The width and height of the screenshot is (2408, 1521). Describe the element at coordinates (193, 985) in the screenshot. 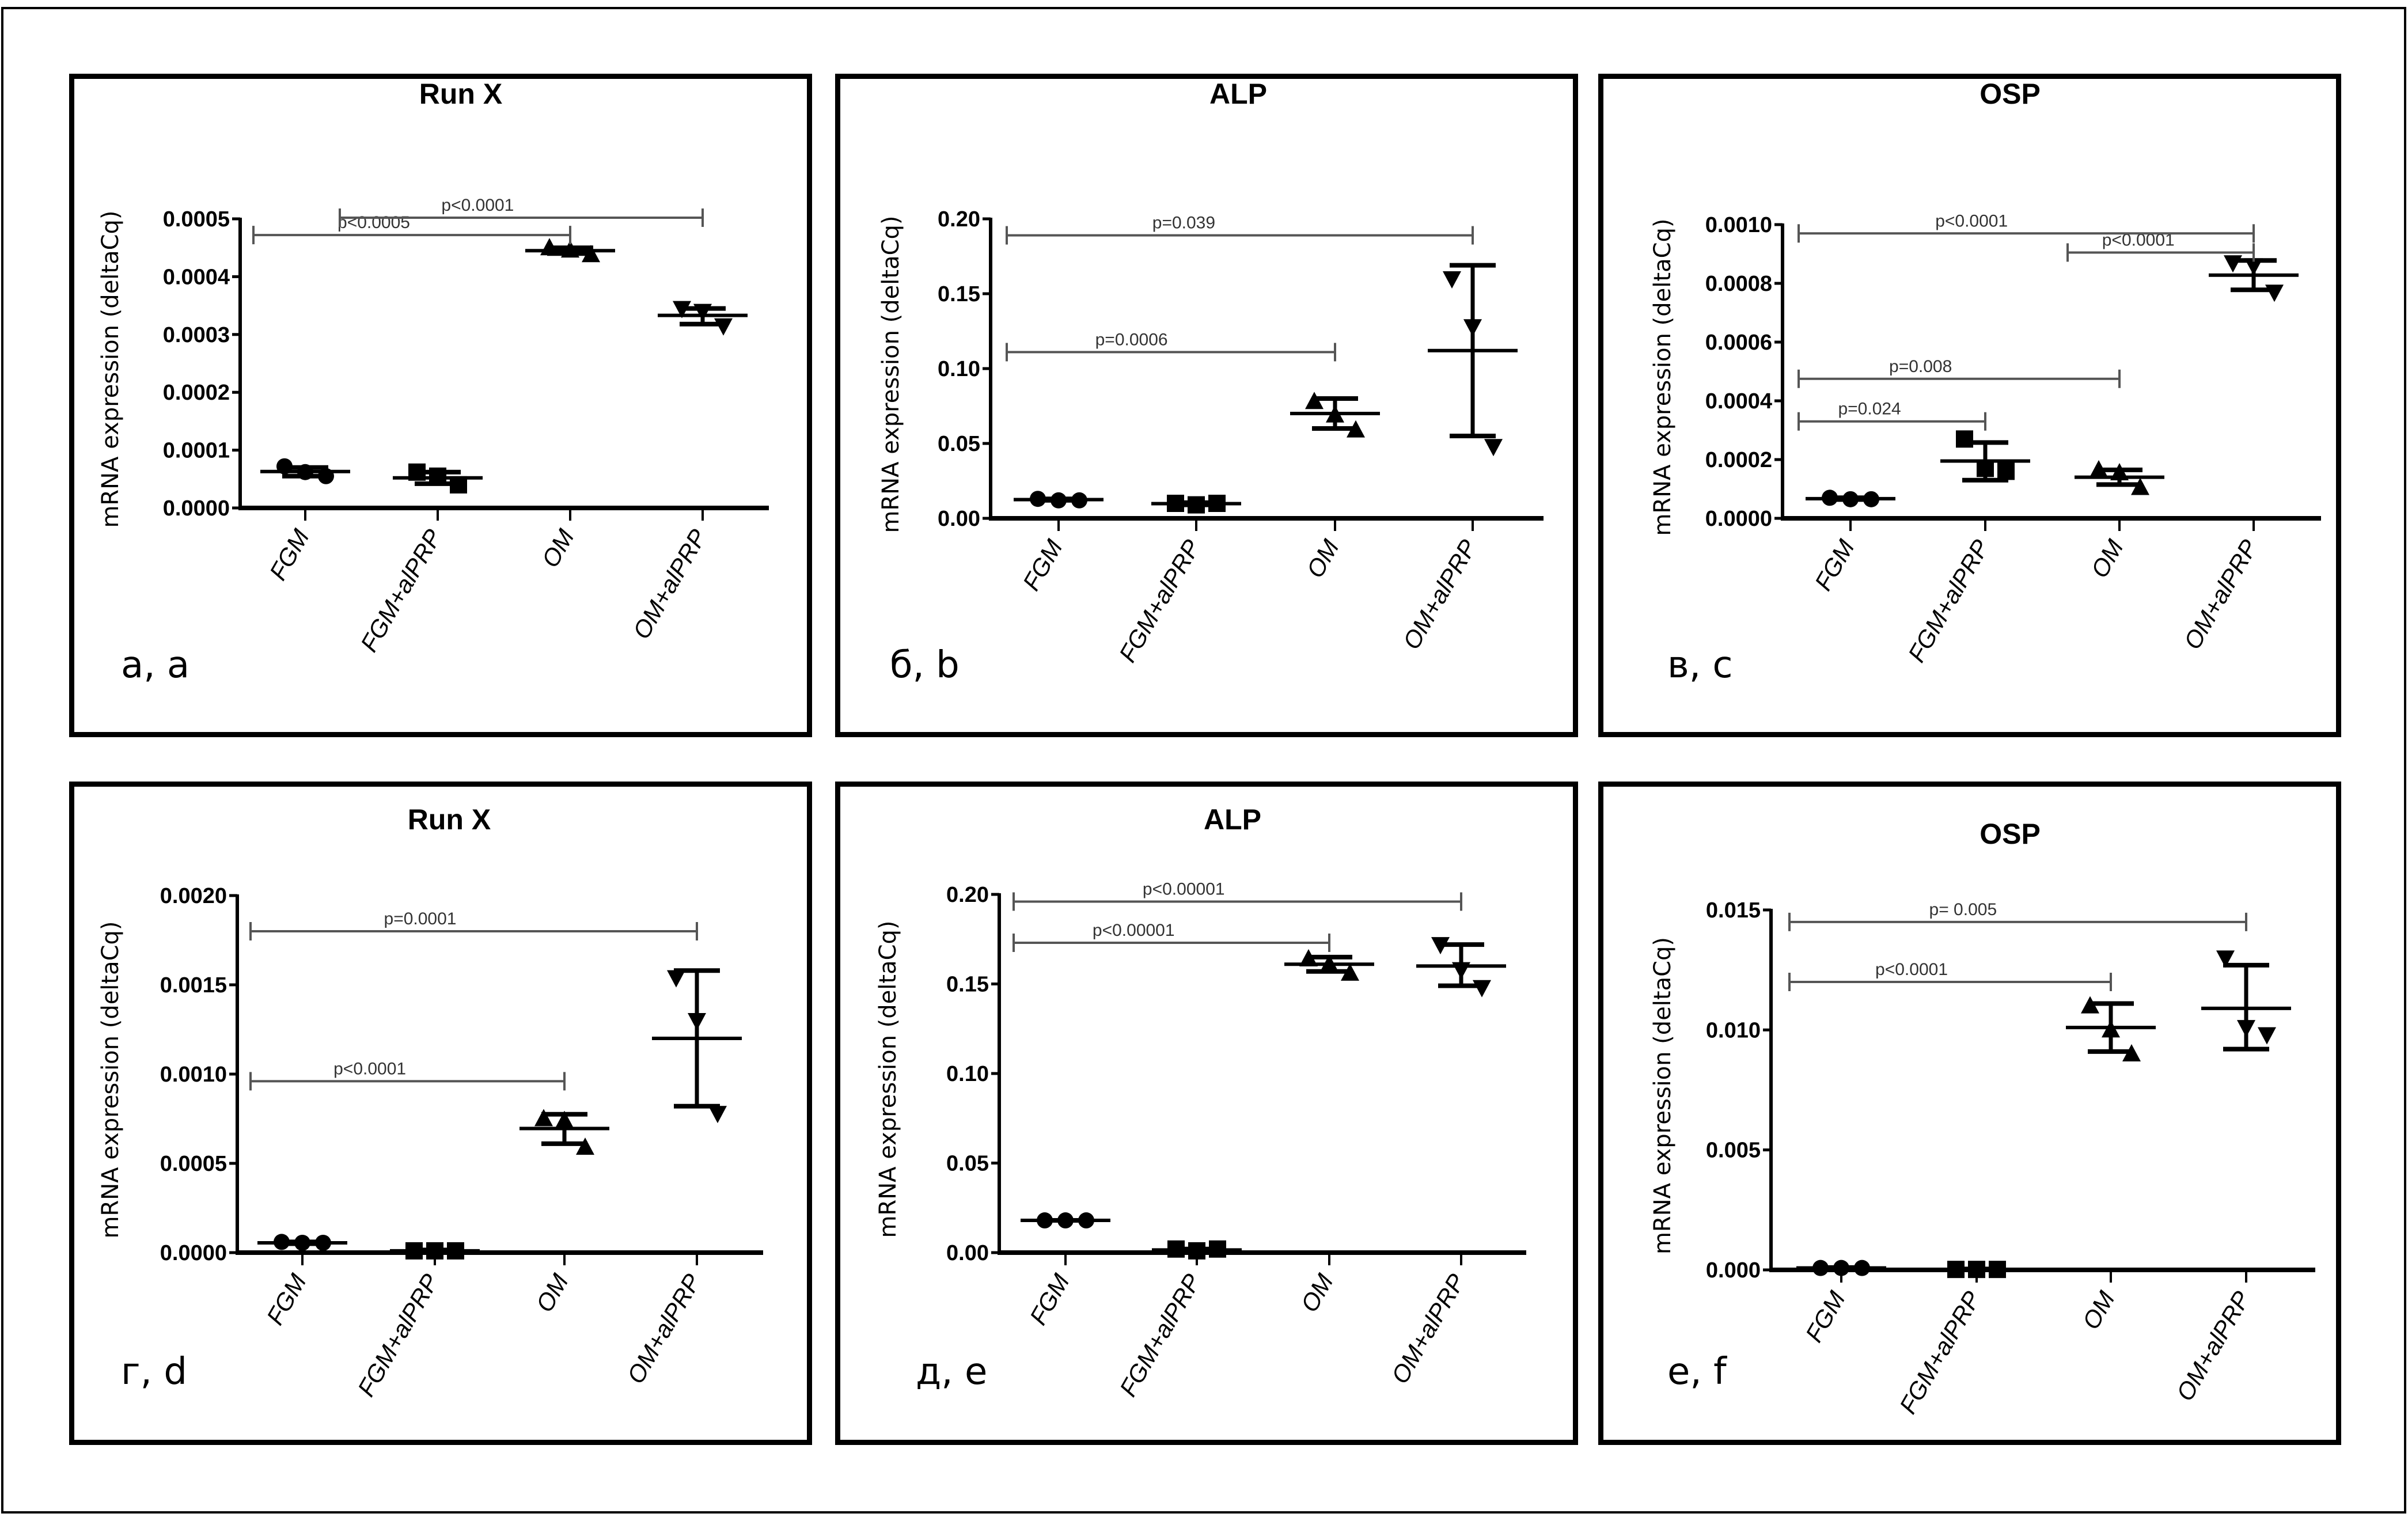

I see `y-tick-label-d-3: 0.0015` at that location.